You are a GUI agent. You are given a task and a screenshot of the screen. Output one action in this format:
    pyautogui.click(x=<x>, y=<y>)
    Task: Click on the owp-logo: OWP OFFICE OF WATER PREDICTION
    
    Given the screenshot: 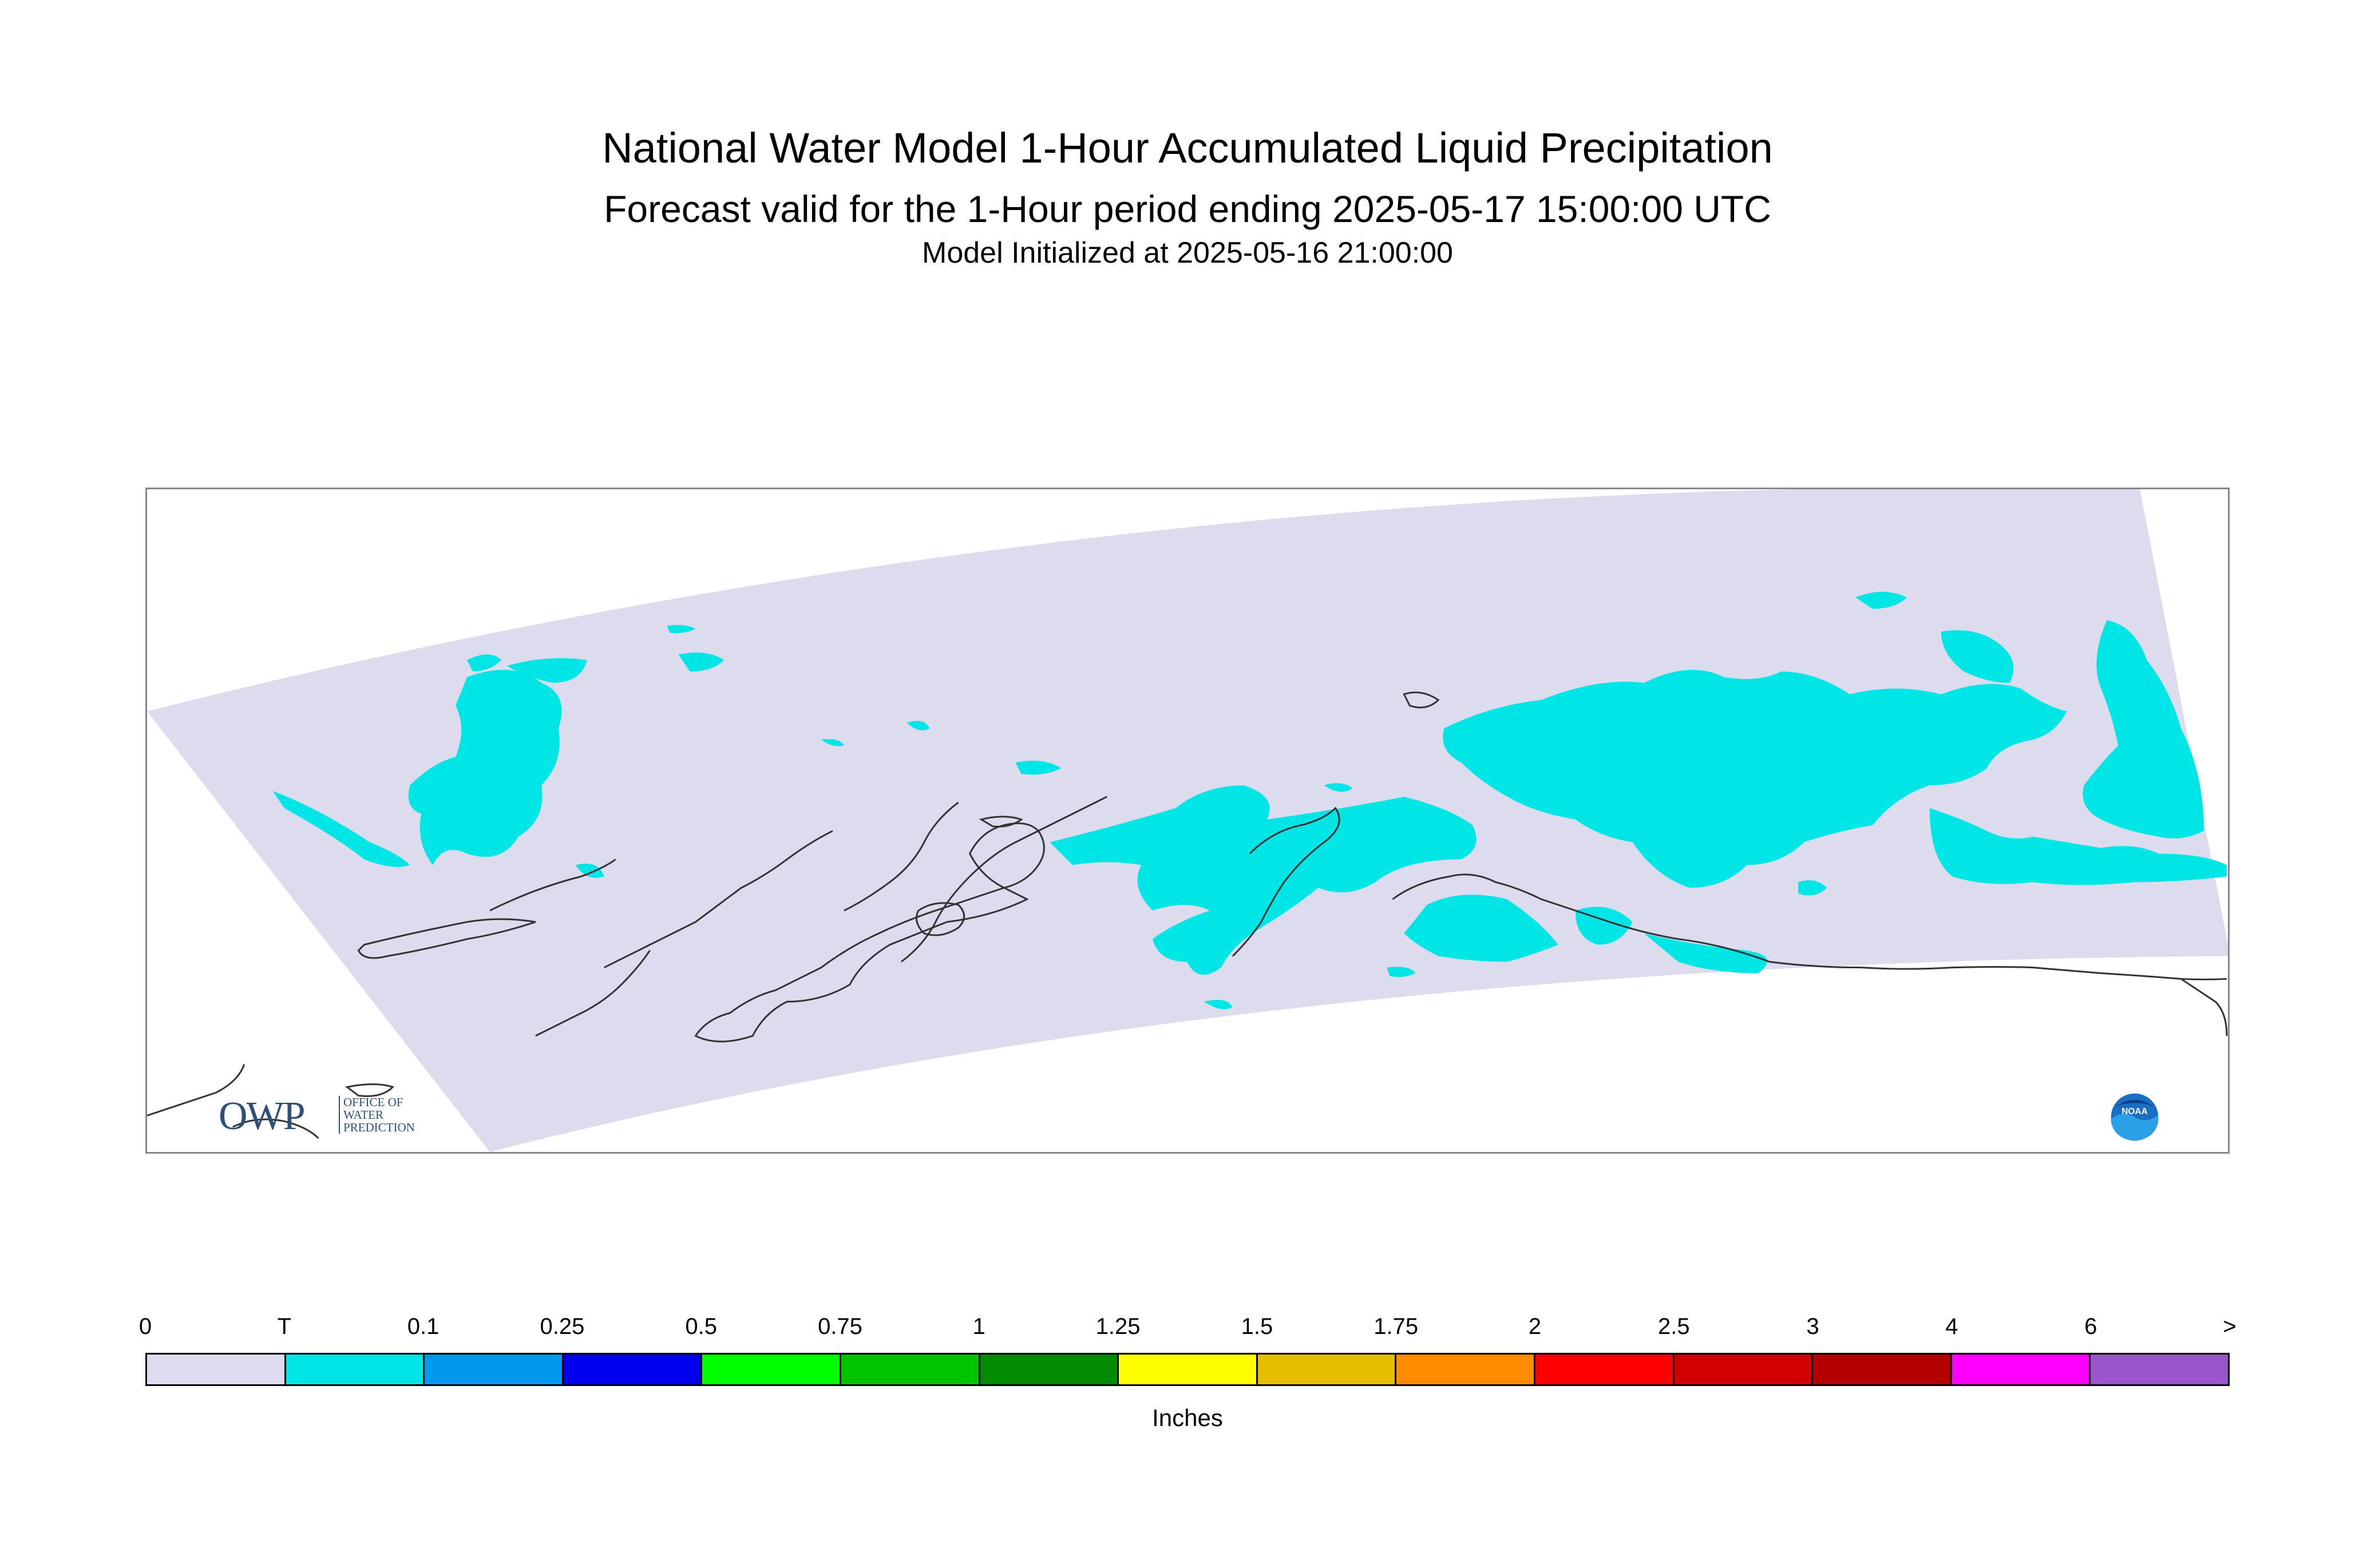 What is the action you would take?
    pyautogui.click(x=322, y=1113)
    